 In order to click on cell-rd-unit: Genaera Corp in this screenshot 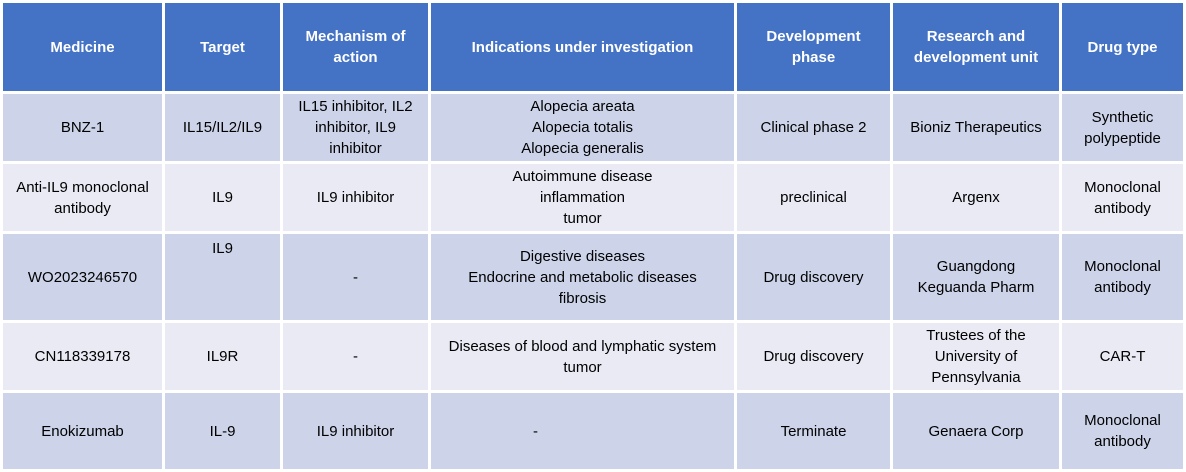, I will do `click(976, 431)`.